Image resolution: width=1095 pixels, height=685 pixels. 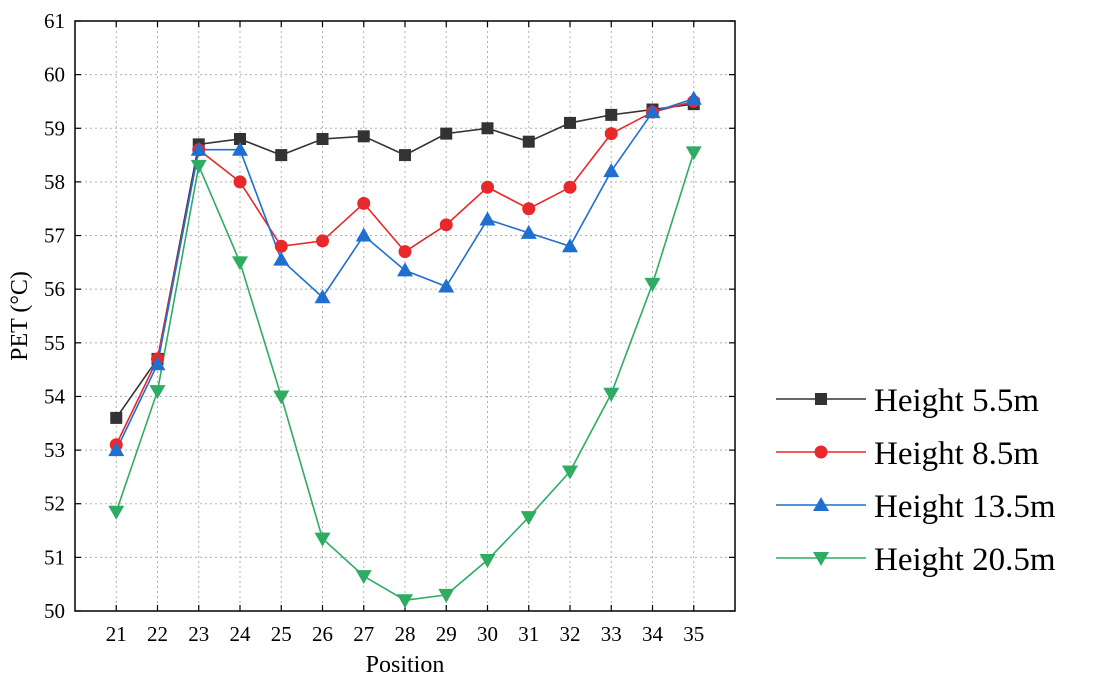 I want to click on x-axis-label: Position, so click(x=405, y=665).